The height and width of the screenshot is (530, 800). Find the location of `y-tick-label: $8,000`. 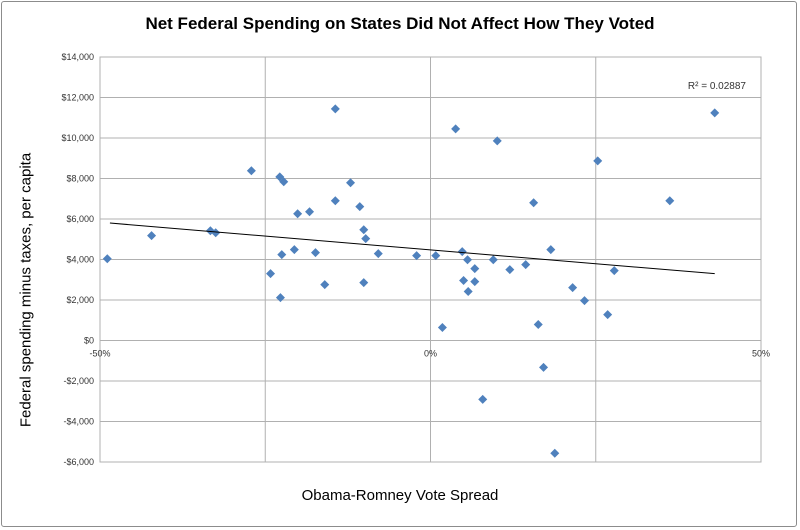

y-tick-label: $8,000 is located at coordinates (80, 179).